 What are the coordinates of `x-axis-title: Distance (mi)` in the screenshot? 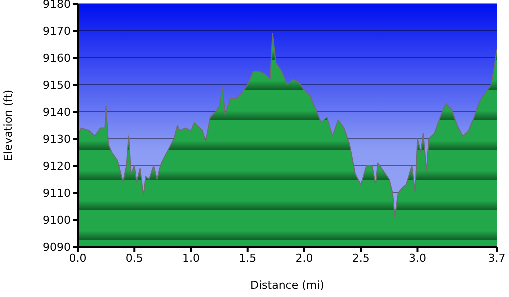 It's located at (287, 285).